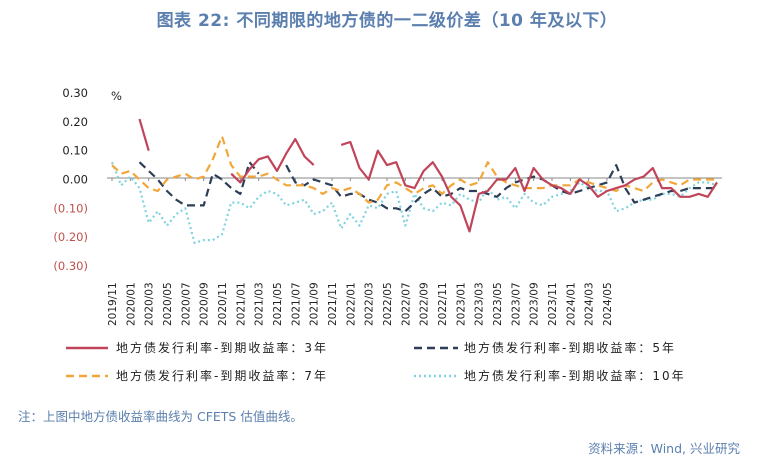  Describe the element at coordinates (205, 304) in the screenshot. I see `x-tick-label: 2020/09` at that location.